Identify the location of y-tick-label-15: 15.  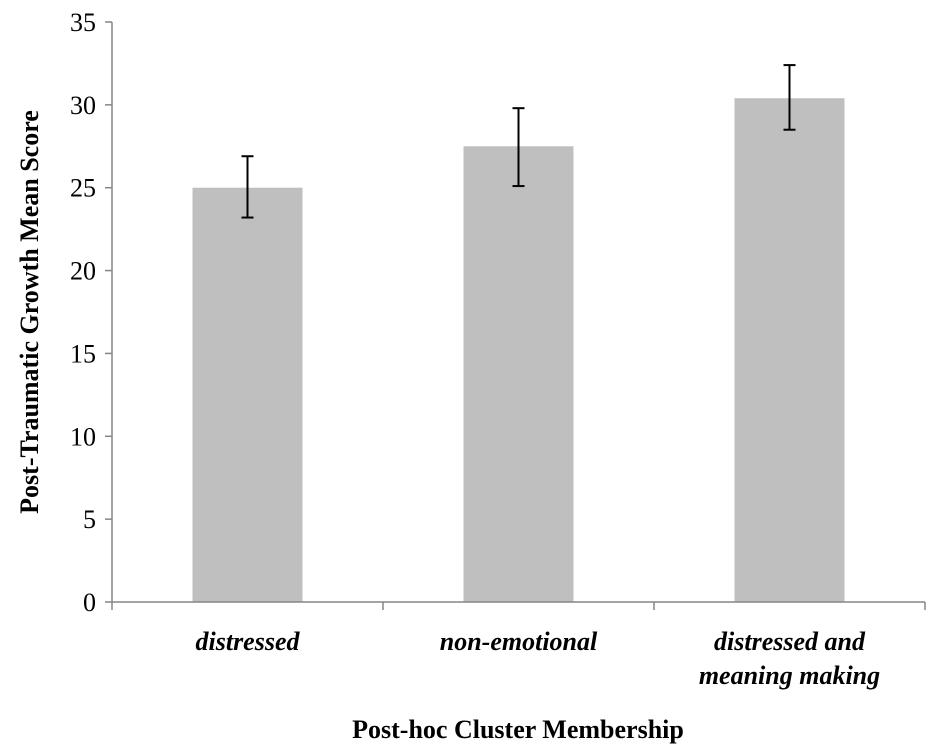
(83, 353).